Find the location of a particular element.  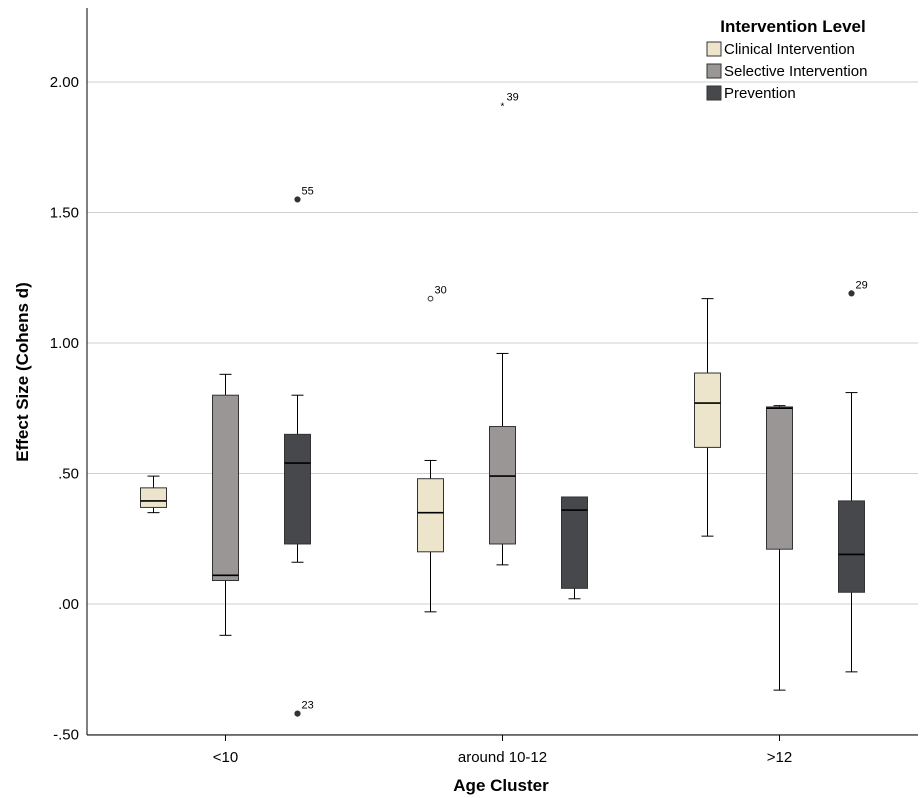

outlier-label: 23 is located at coordinates (308, 706).